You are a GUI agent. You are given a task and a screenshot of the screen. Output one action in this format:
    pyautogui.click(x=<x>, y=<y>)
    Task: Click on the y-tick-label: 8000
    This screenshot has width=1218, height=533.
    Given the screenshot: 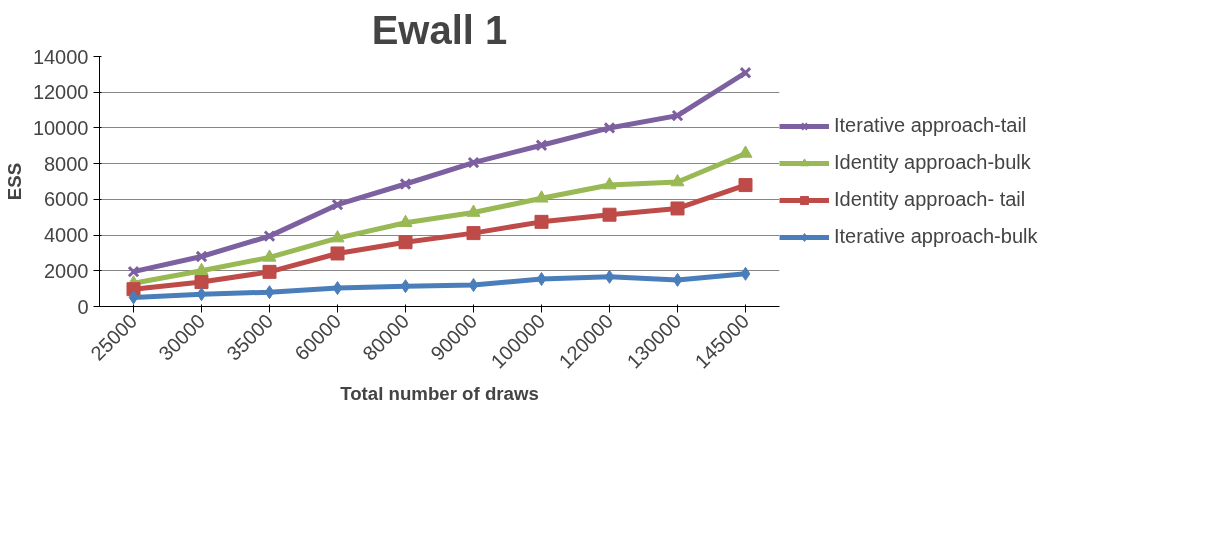 What is the action you would take?
    pyautogui.click(x=66, y=163)
    